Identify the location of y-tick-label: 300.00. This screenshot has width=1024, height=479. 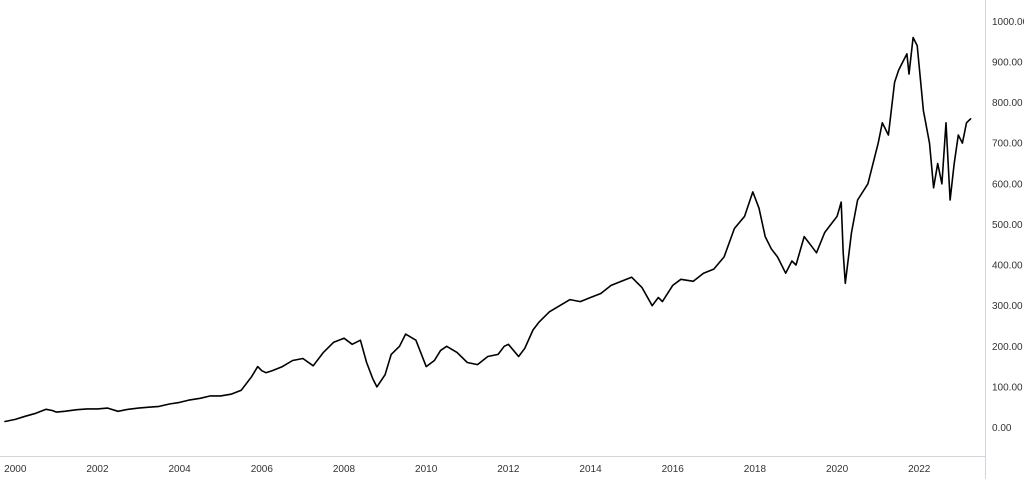
(1007, 306).